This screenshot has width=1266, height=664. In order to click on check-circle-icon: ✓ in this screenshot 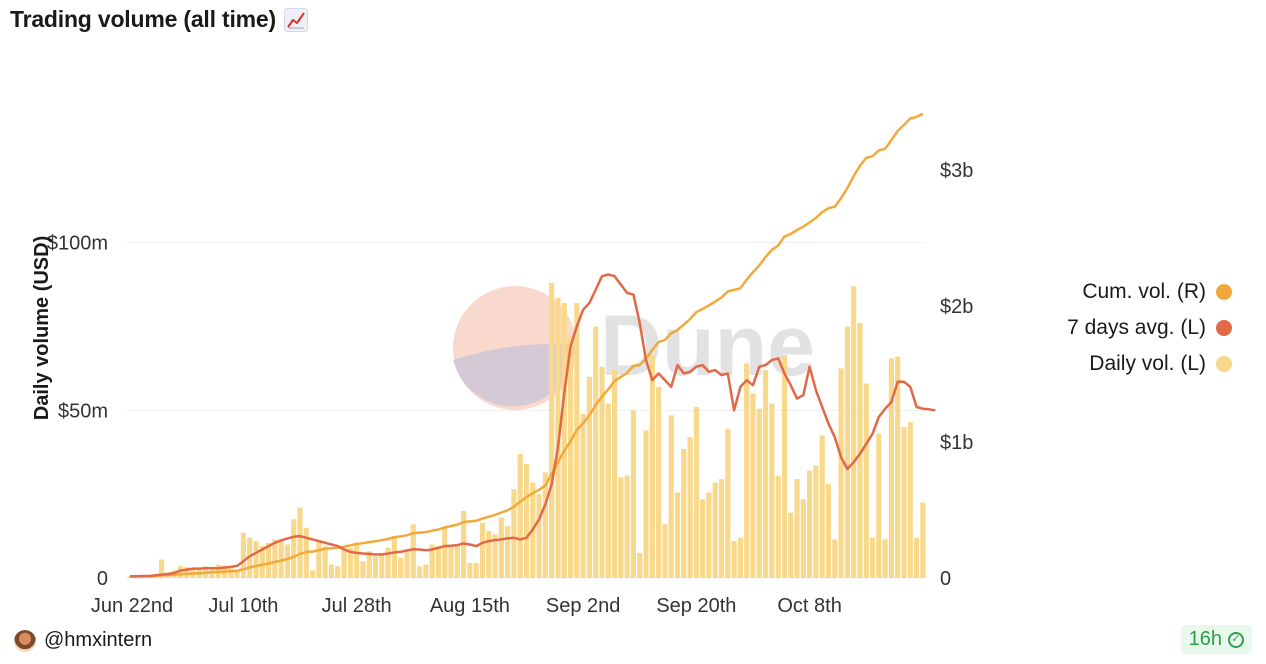, I will do `click(1236, 639)`.